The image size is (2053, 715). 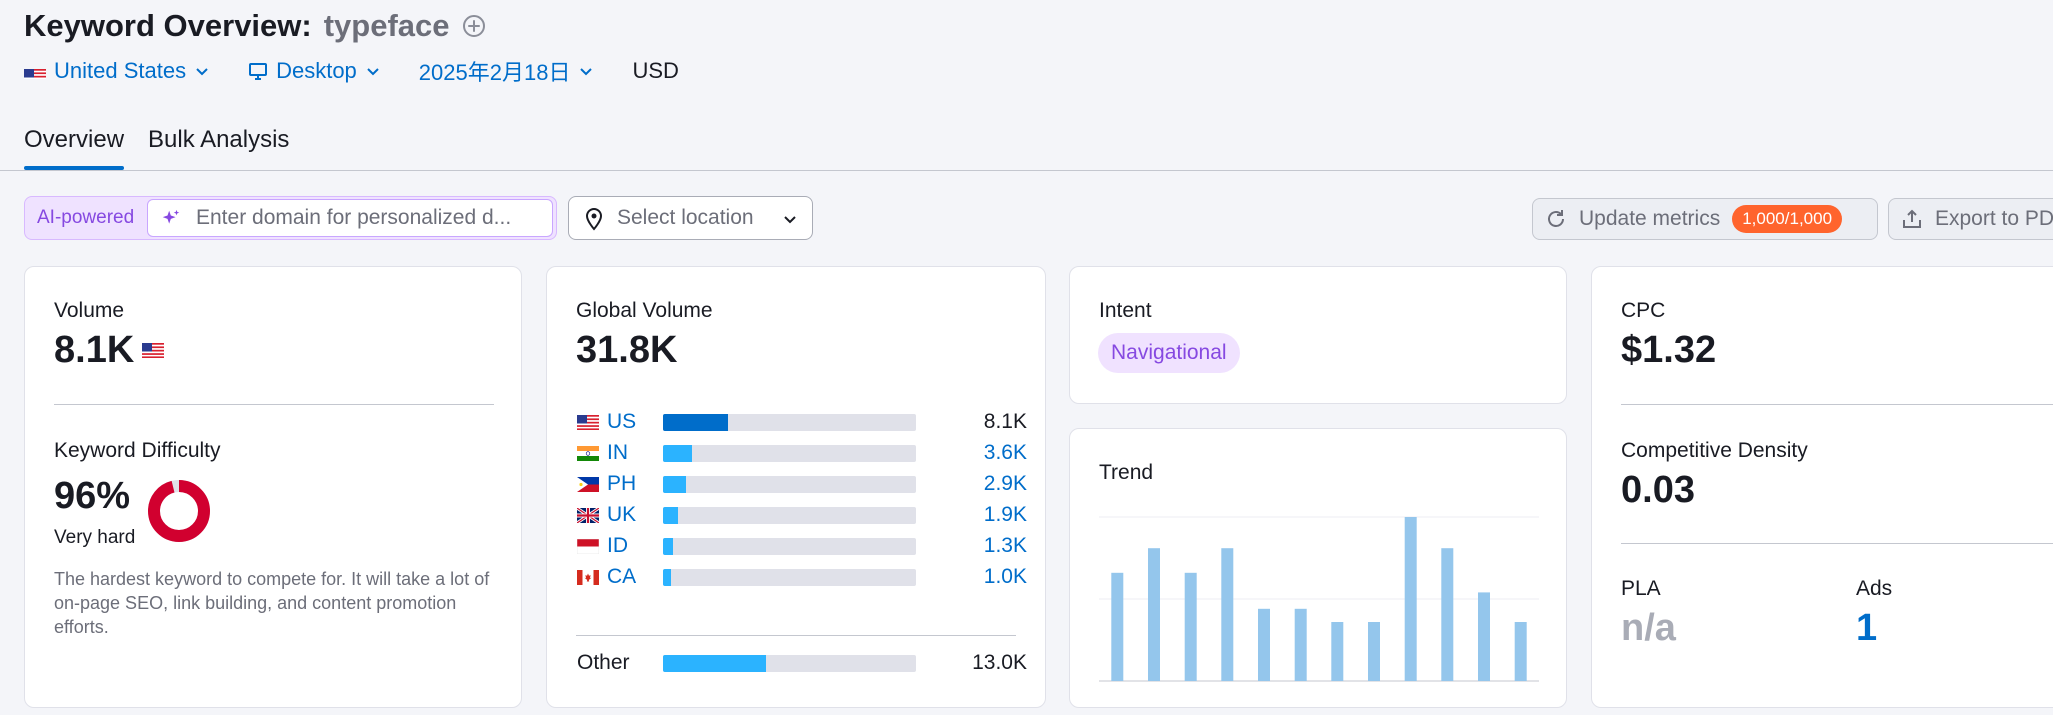 I want to click on ads-label: Ads, so click(x=1874, y=588).